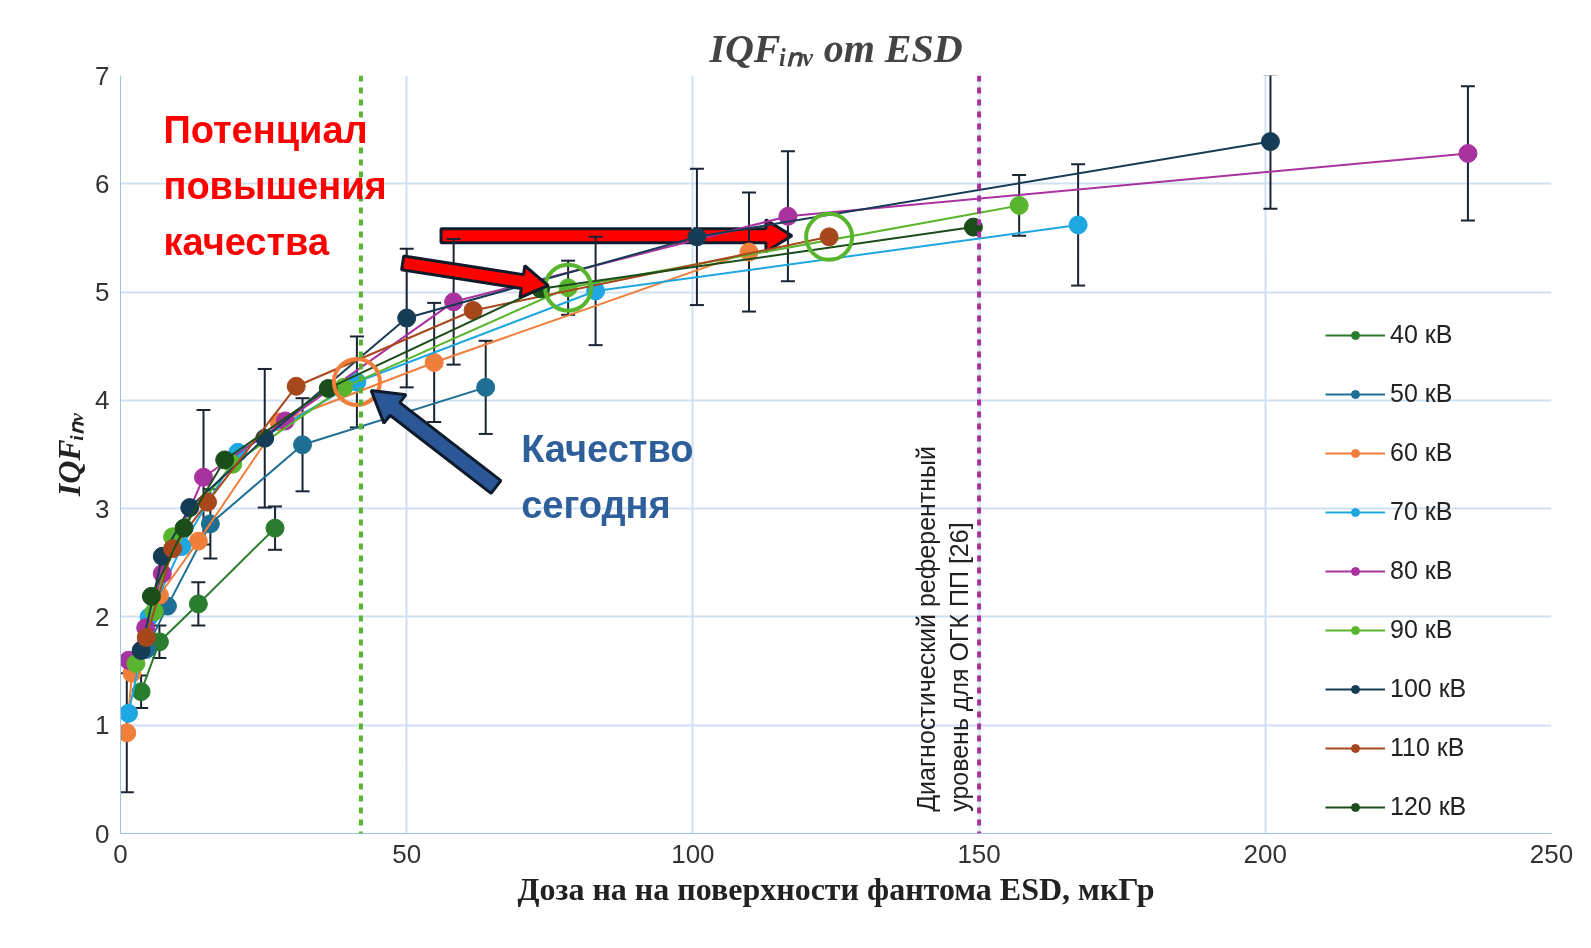 The height and width of the screenshot is (948, 1591). What do you see at coordinates (1428, 688) in the screenshot?
I see `legend-label: 100 кВ` at bounding box center [1428, 688].